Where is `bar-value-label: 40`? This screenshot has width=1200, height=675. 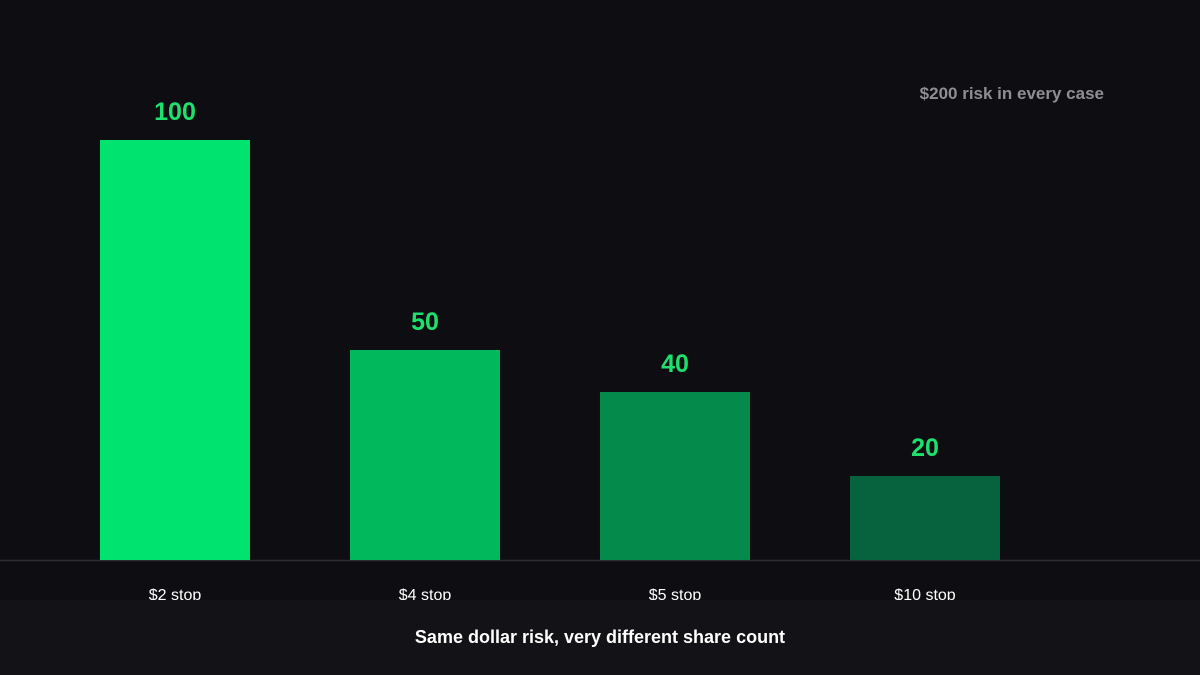 bar-value-label: 40 is located at coordinates (675, 364).